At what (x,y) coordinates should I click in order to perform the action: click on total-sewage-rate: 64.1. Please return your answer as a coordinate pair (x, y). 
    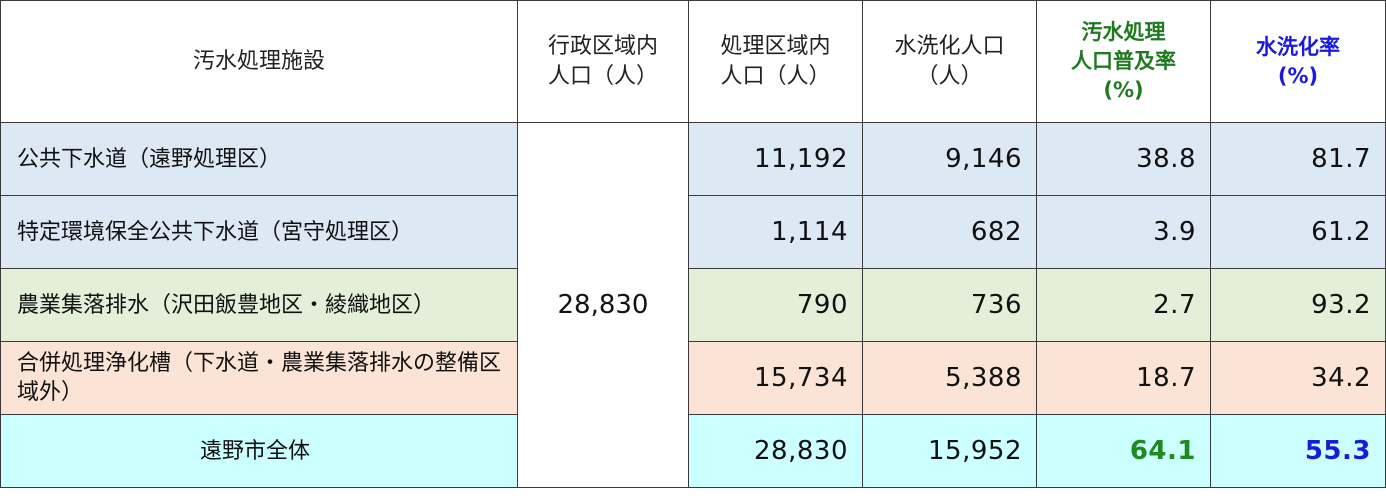
    Looking at the image, I should click on (1123, 451).